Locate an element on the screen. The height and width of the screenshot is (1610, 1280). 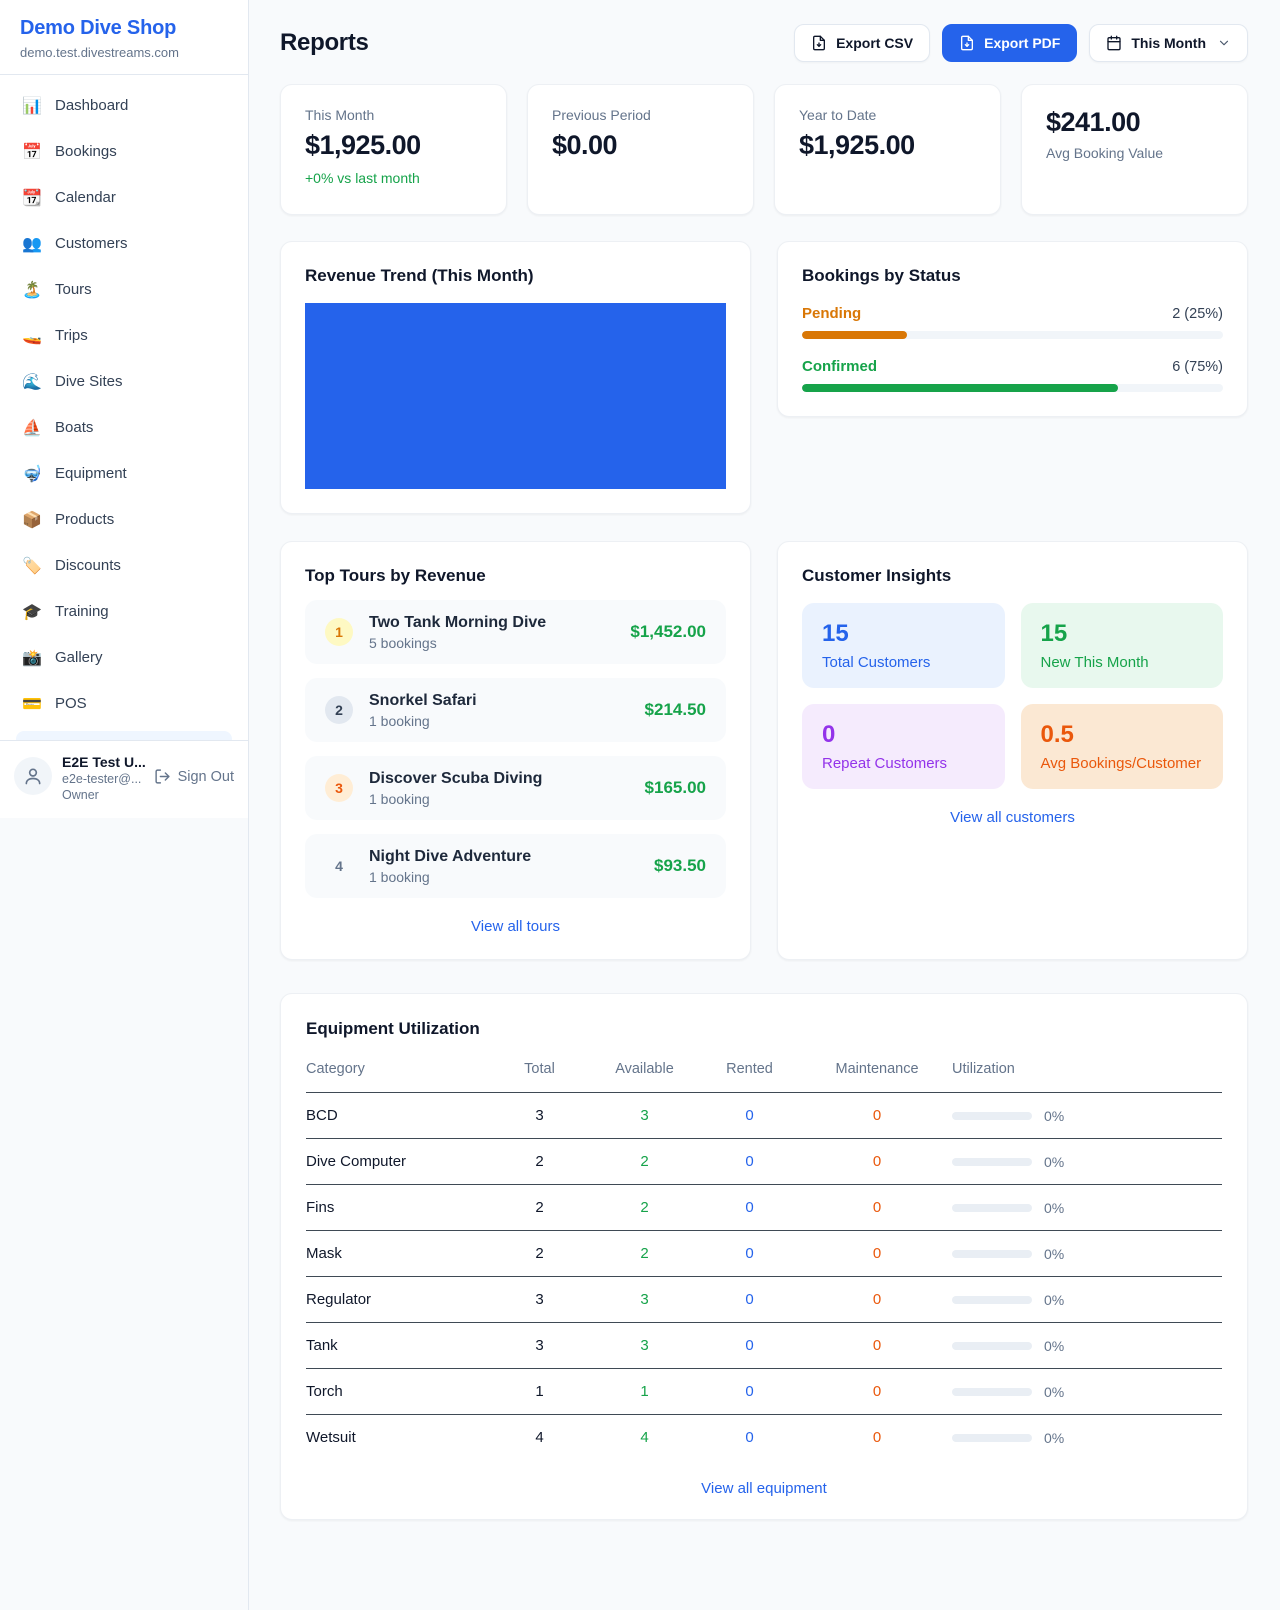
shop-domain: demo.test.divestreams.com is located at coordinates (99, 52).